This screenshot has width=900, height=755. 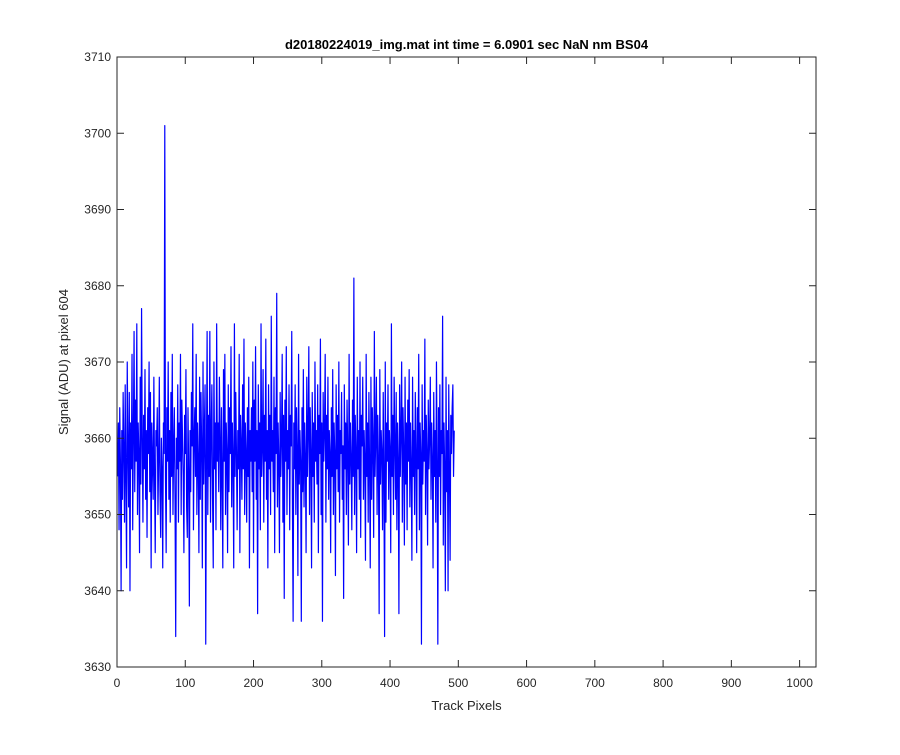 What do you see at coordinates (97, 515) in the screenshot?
I see `y-tick-label: 3650` at bounding box center [97, 515].